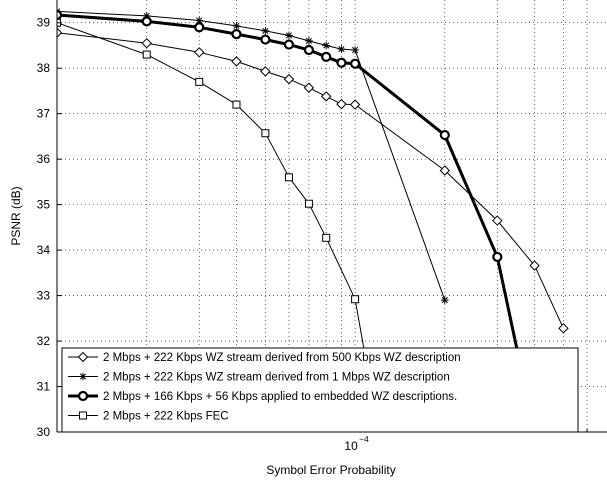  I want to click on y-tick-label: 31, so click(44, 387).